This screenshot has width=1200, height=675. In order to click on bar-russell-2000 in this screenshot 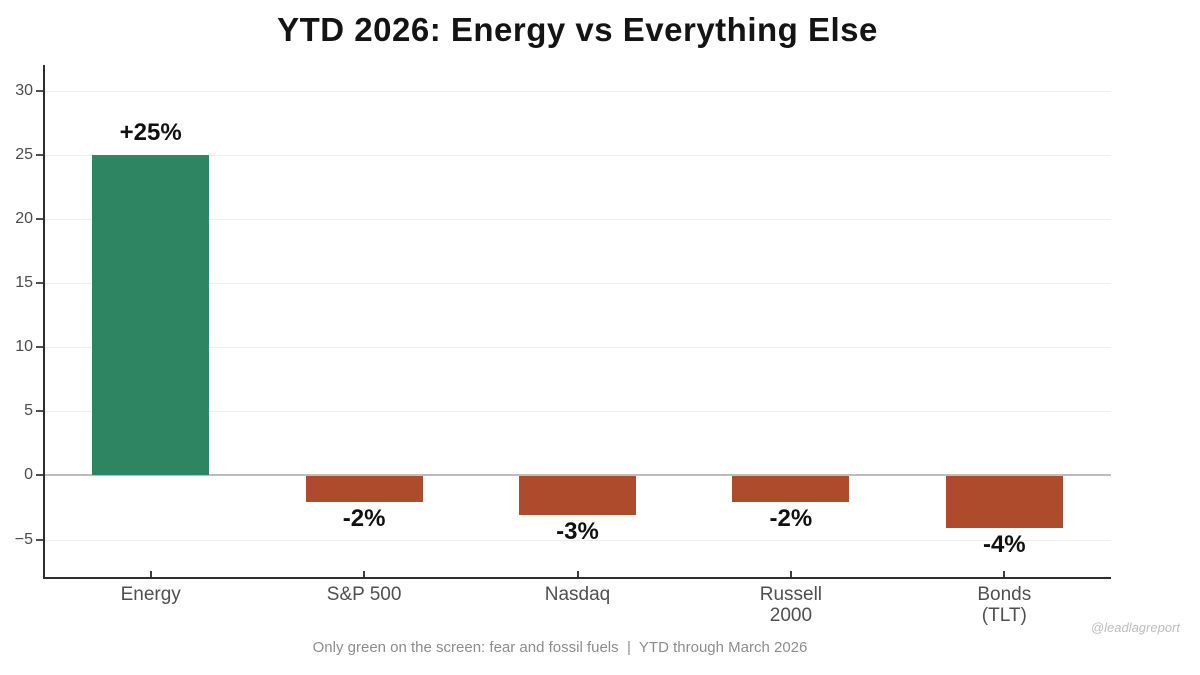, I will do `click(791, 489)`.